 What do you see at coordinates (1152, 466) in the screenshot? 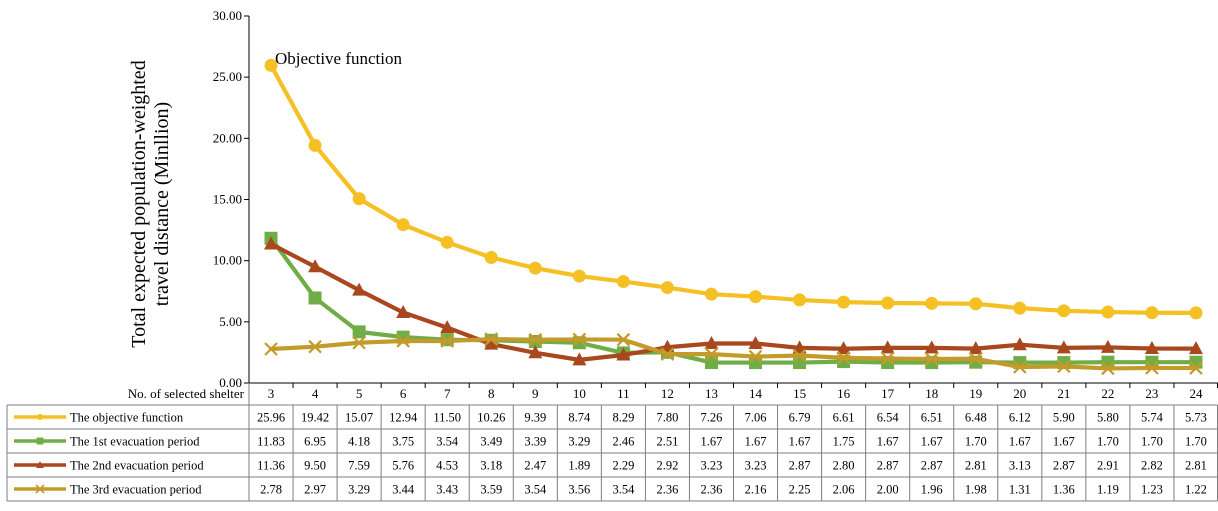
I see `table-cell: 2.82` at bounding box center [1152, 466].